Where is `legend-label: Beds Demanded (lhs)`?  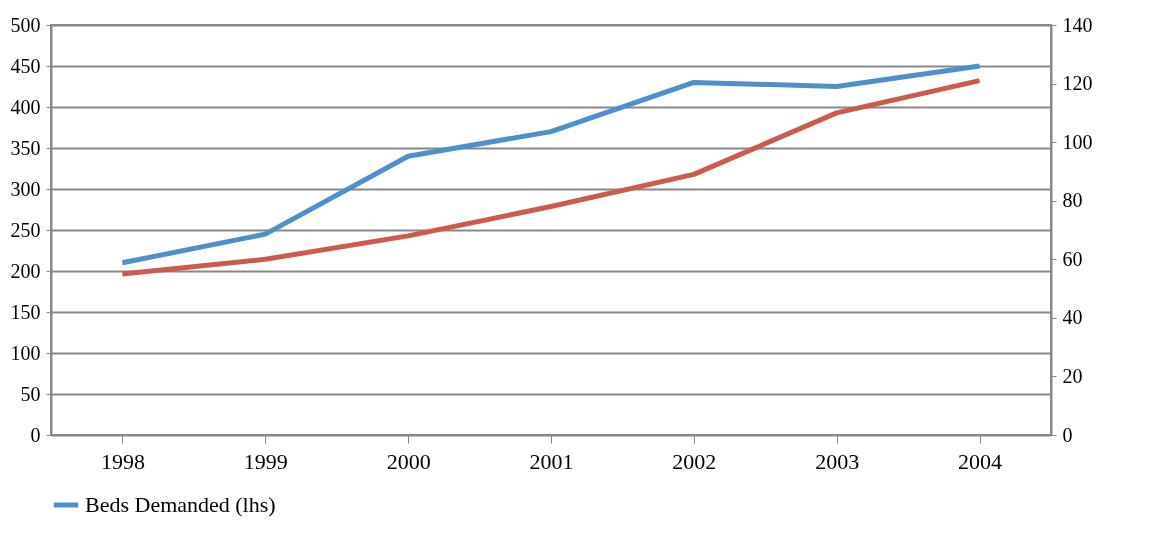 legend-label: Beds Demanded (lhs) is located at coordinates (180, 504).